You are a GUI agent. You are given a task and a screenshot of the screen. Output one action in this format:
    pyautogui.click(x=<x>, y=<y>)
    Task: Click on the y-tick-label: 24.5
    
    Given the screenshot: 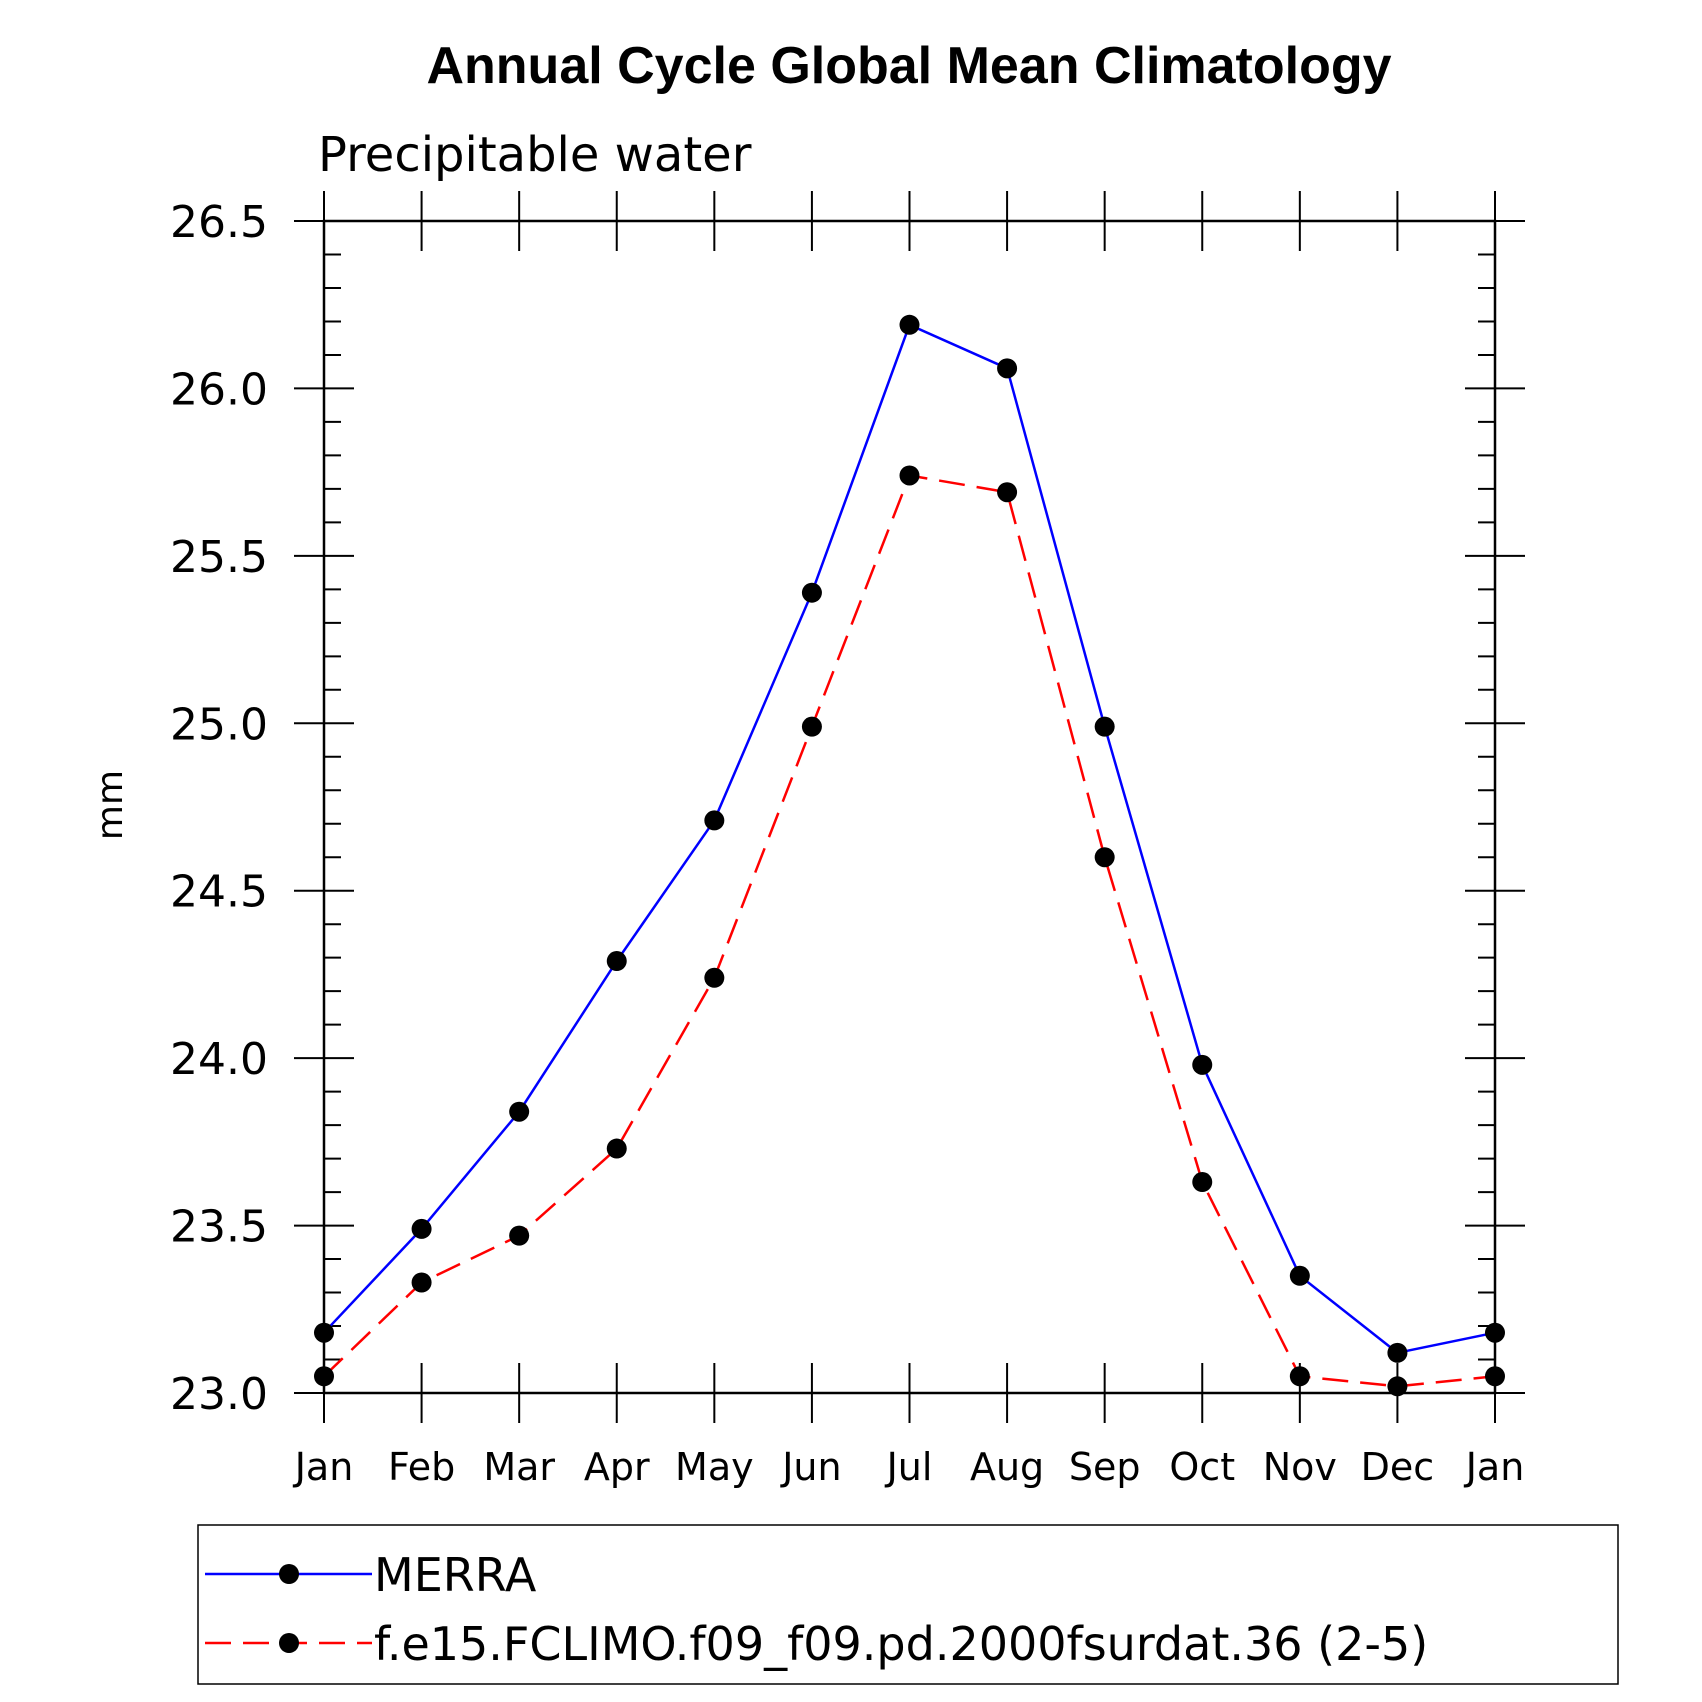 What is the action you would take?
    pyautogui.click(x=219, y=892)
    